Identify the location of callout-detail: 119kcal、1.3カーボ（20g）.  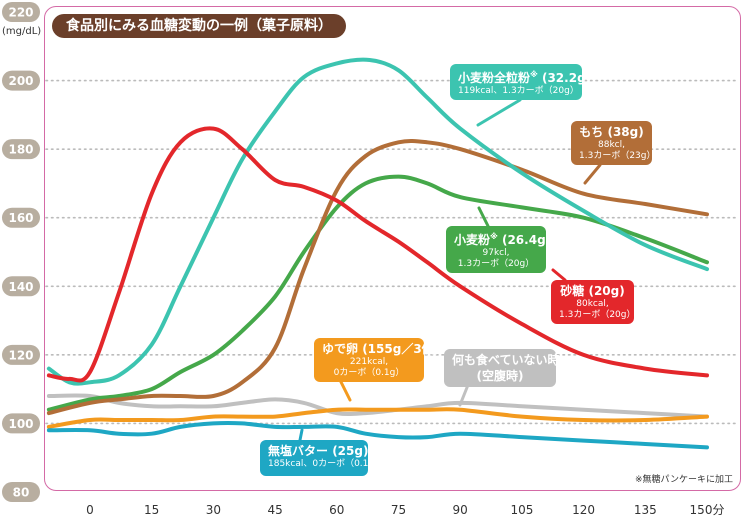
(518, 91).